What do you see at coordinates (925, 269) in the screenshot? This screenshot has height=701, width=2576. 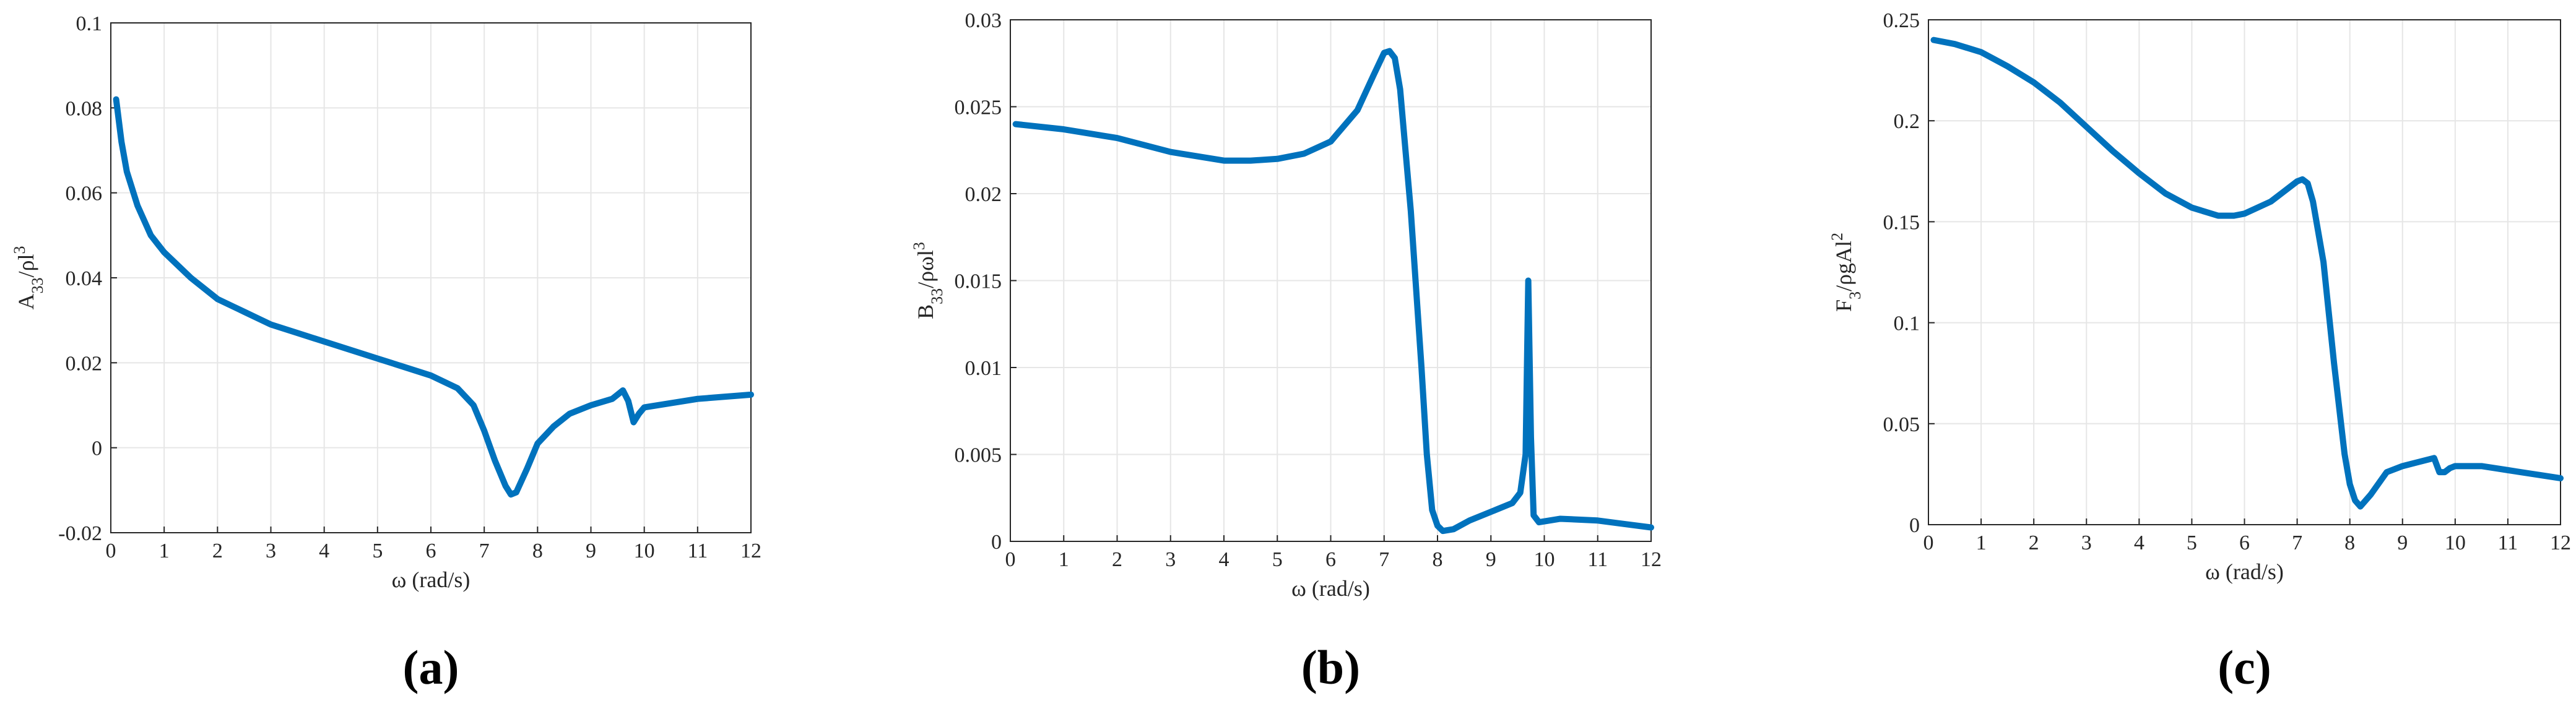 I see `y-axis-label-part: /ρωl` at bounding box center [925, 269].